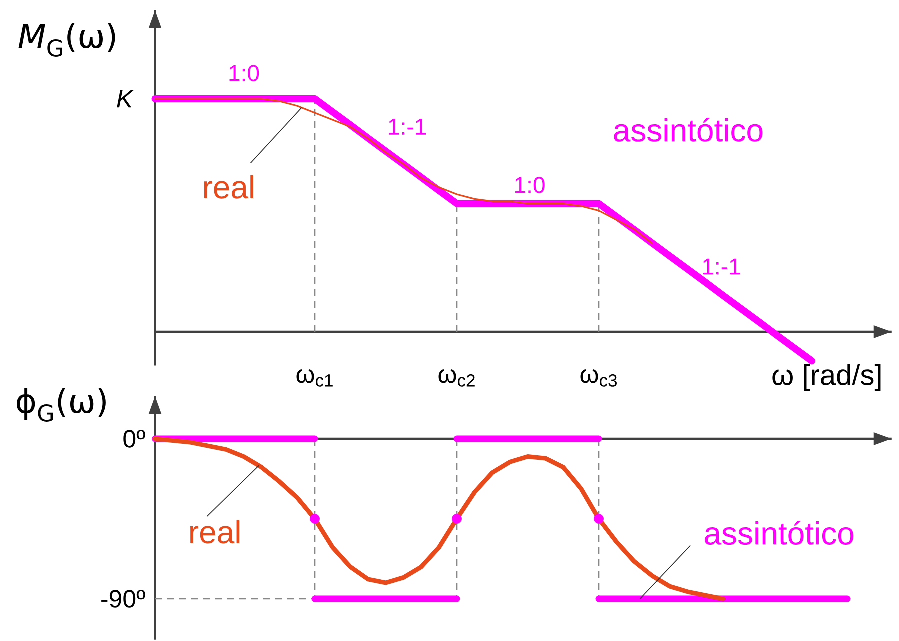 This screenshot has width=899, height=641. I want to click on text: real, so click(229, 187).